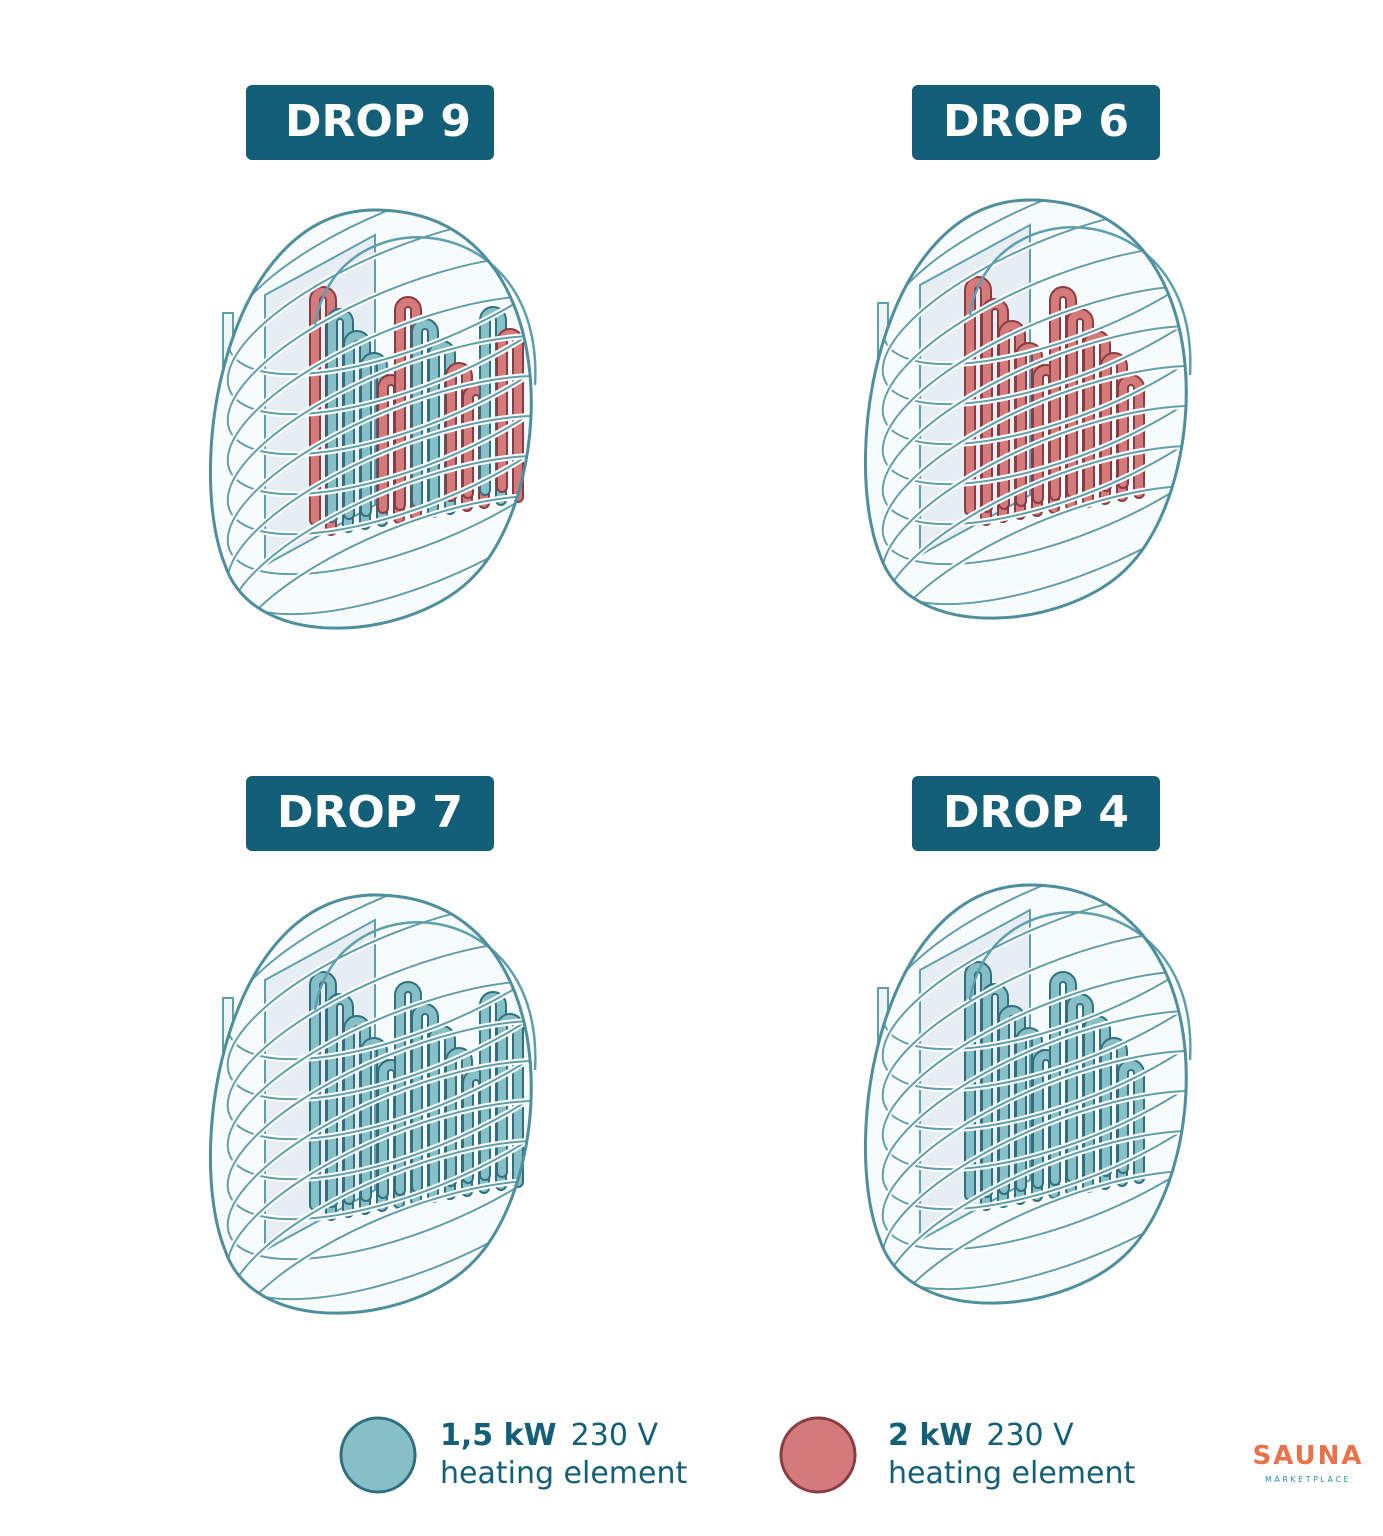 This screenshot has width=1383, height=1536. I want to click on badge: DROP 4, so click(1036, 813).